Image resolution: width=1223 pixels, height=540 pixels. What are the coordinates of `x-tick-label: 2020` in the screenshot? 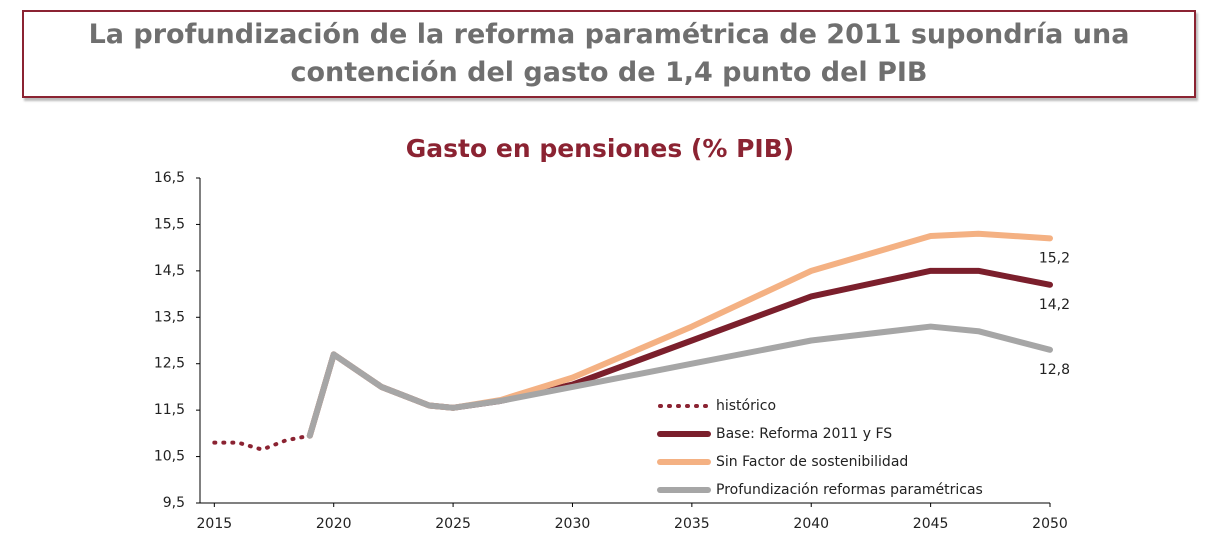 It's located at (334, 524).